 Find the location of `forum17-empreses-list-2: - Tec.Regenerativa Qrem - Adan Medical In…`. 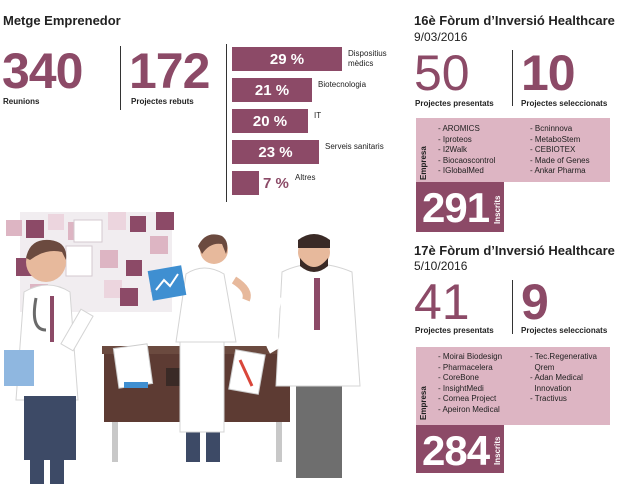

forum17-empreses-list-2: - Tec.Regenerativa Qrem - Adan Medical In… is located at coordinates (563, 378).